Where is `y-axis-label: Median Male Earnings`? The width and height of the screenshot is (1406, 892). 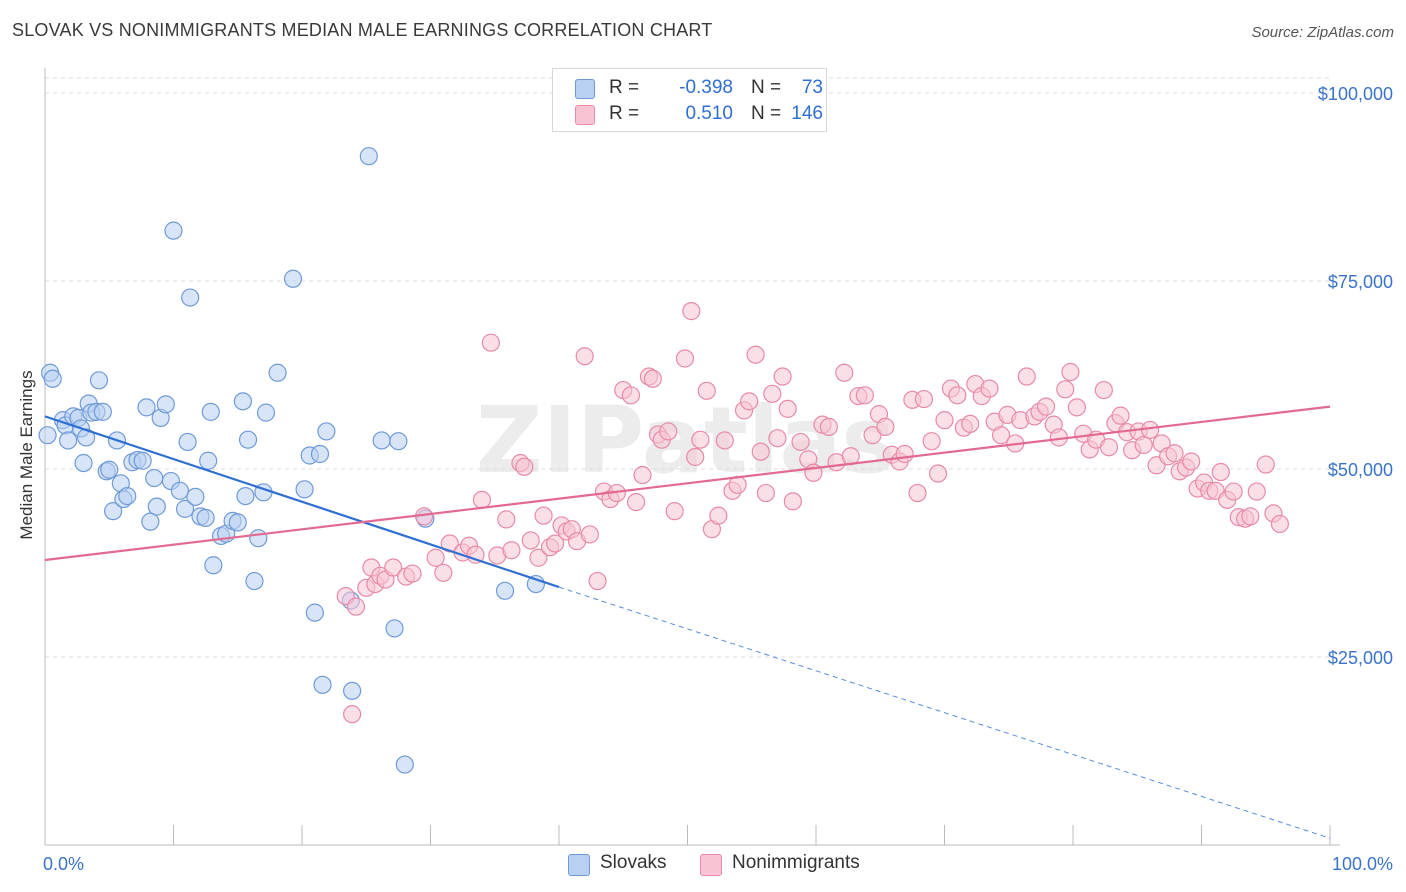
y-axis-label: Median Male Earnings is located at coordinates (26, 454).